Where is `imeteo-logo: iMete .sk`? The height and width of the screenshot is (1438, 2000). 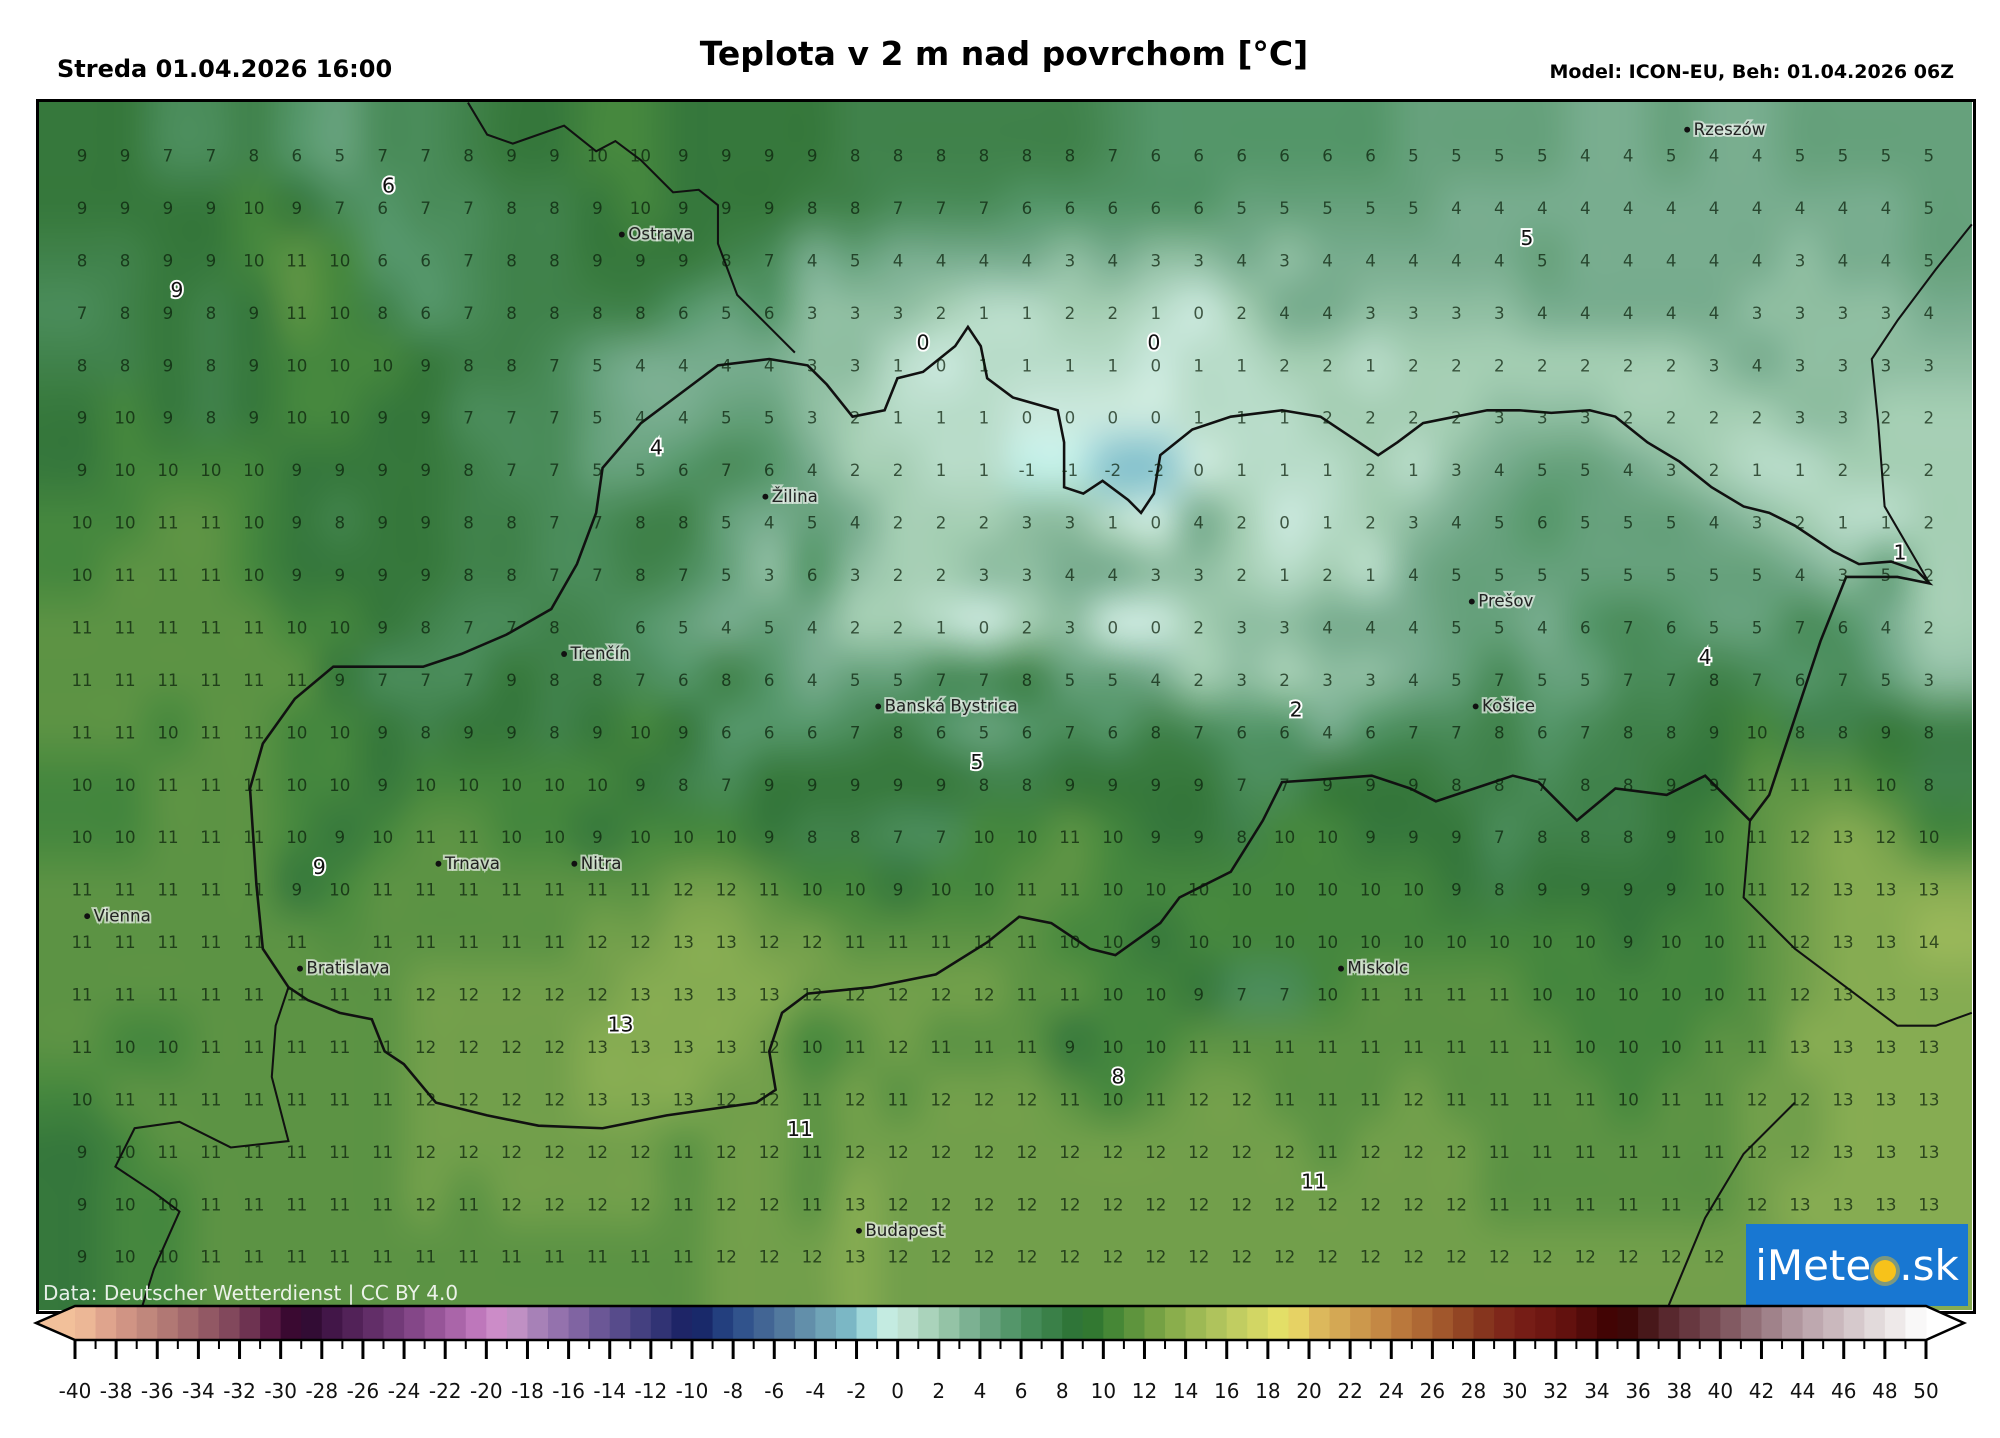 imeteo-logo: iMete .sk is located at coordinates (1857, 1265).